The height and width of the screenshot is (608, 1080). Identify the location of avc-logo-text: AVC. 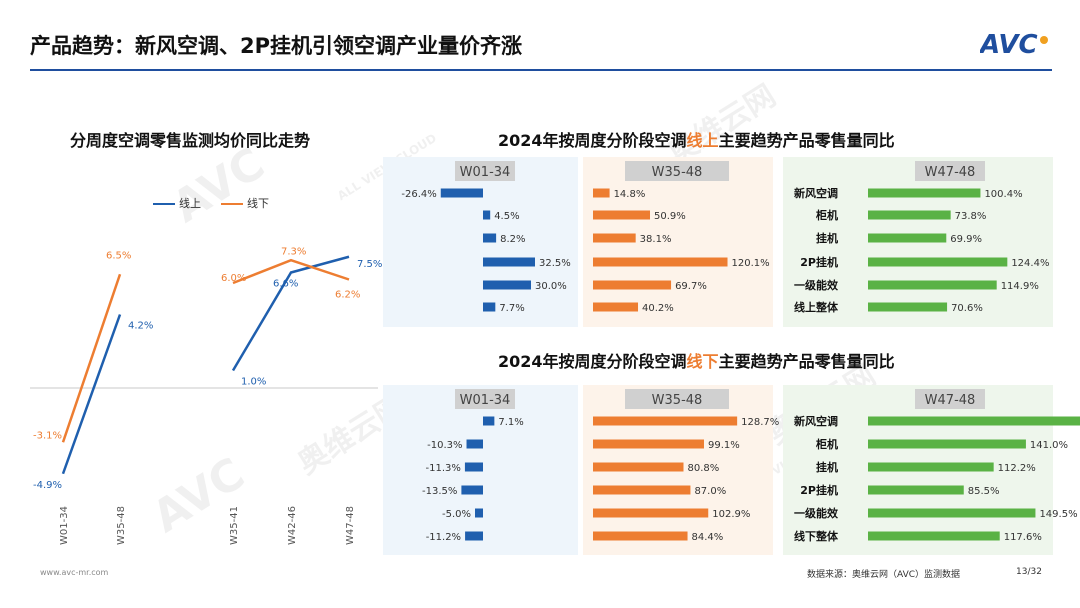
(1009, 44).